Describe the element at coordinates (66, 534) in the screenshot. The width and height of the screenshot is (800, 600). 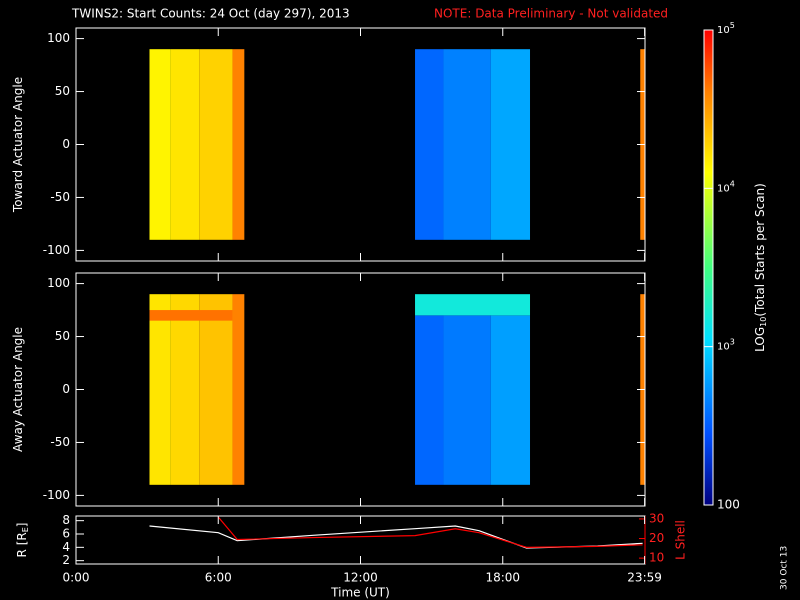
I see `y-tick-label: 6` at that location.